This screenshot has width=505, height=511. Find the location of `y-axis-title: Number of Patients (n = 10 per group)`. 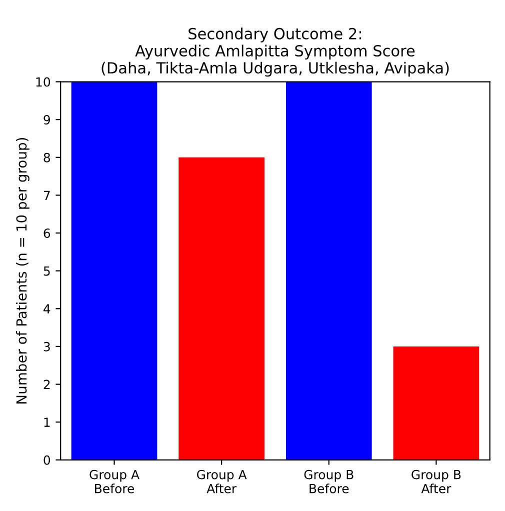

y-axis-title: Number of Patients (n = 10 per group) is located at coordinates (23, 271).